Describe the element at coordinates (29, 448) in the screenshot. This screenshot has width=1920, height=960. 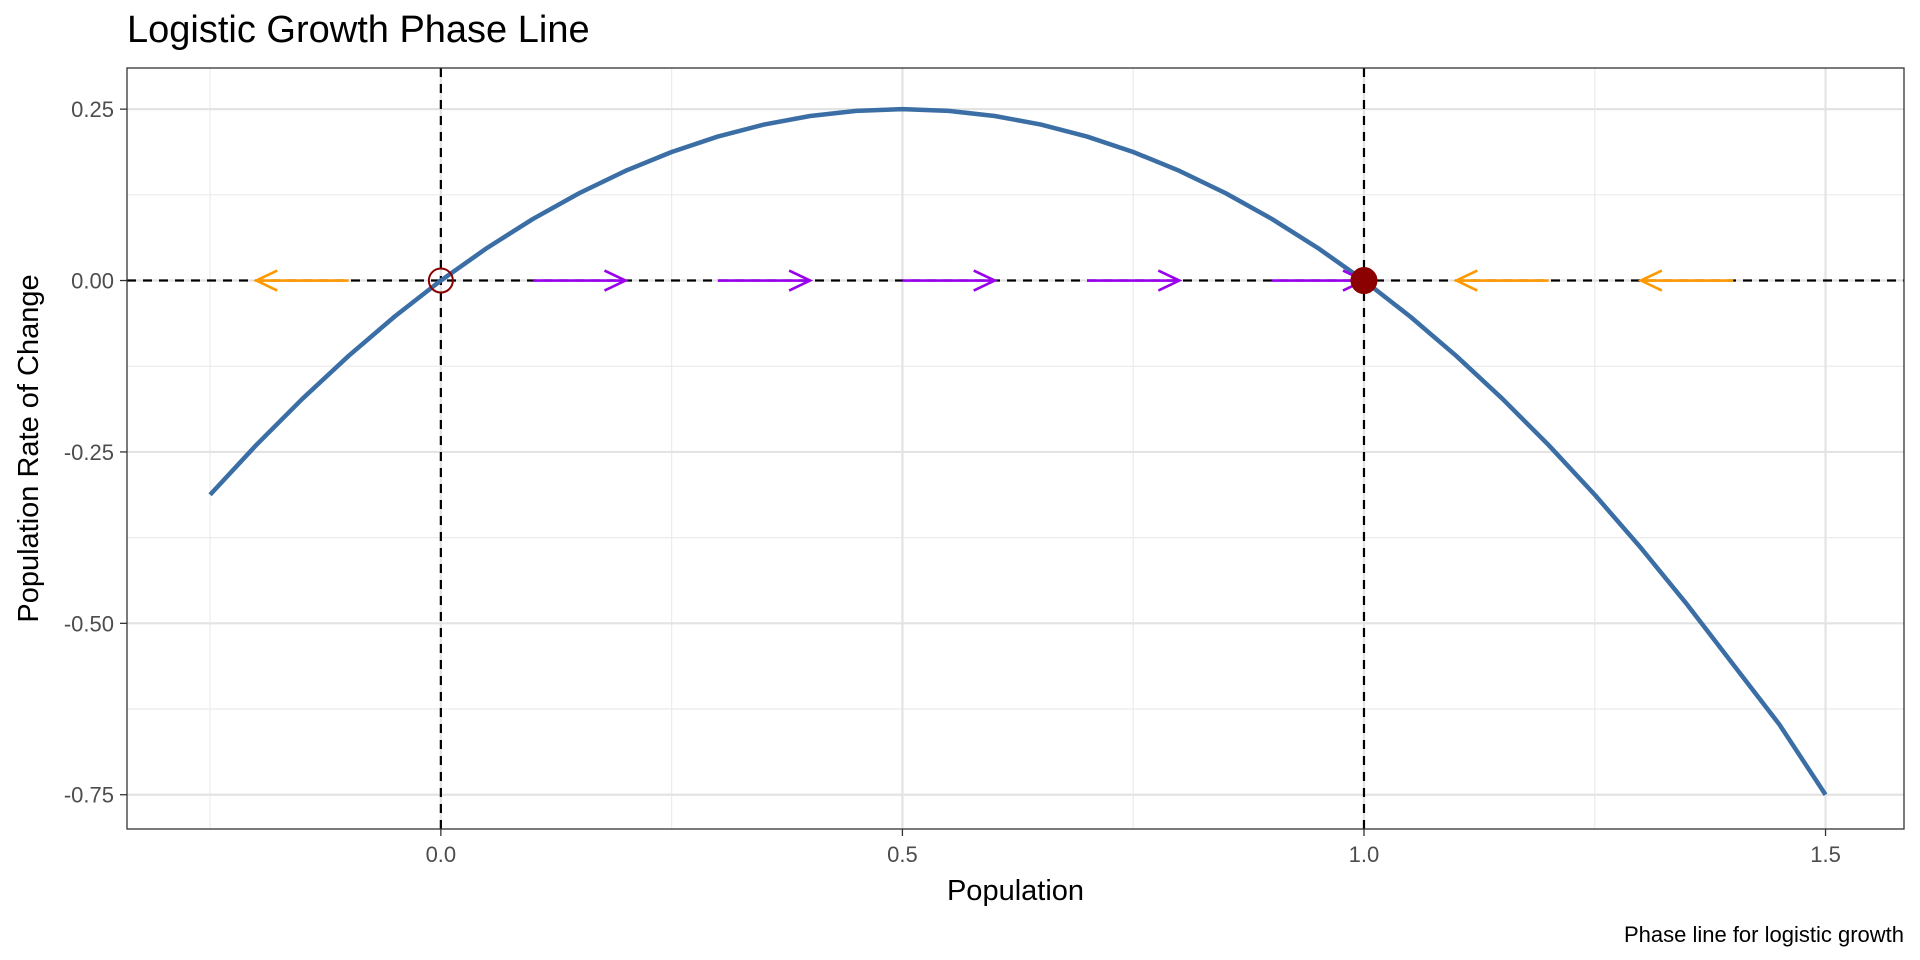
I see `y-axis-title: Population Rate of Change` at that location.